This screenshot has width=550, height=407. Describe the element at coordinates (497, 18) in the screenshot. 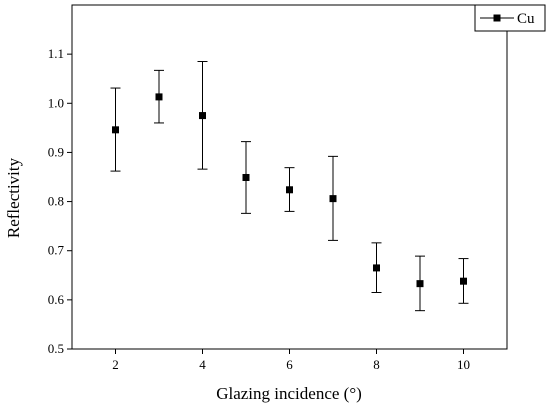

I see `legend-marker` at that location.